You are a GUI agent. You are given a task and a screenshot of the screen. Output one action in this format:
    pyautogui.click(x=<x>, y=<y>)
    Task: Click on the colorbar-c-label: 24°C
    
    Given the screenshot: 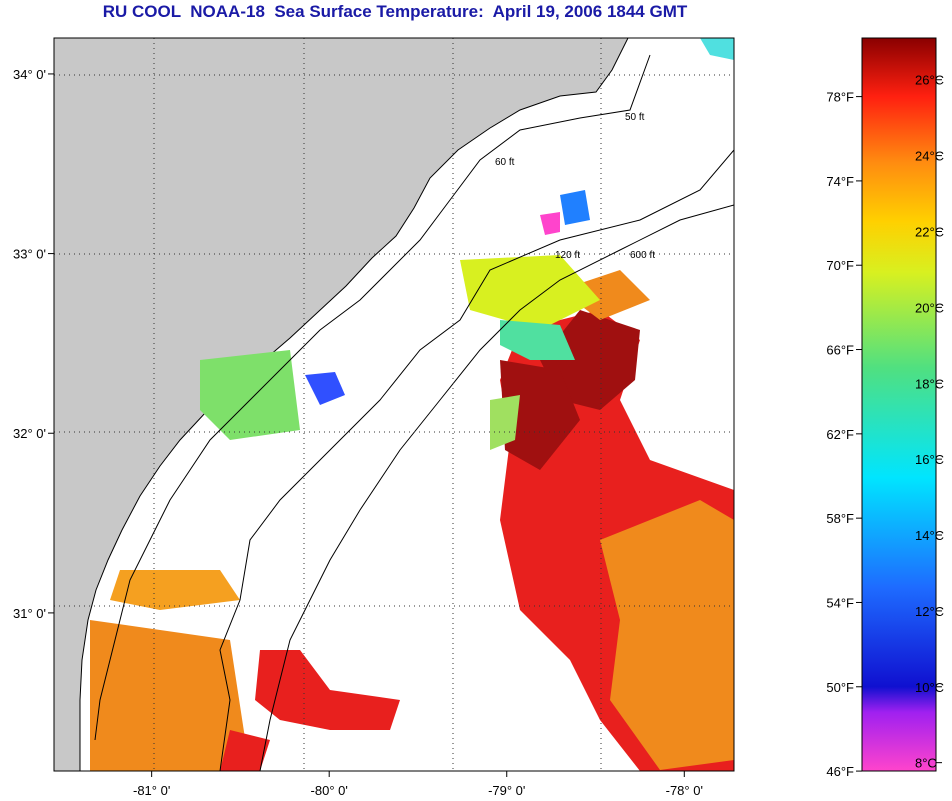 What is the action you would take?
    pyautogui.click(x=929, y=156)
    